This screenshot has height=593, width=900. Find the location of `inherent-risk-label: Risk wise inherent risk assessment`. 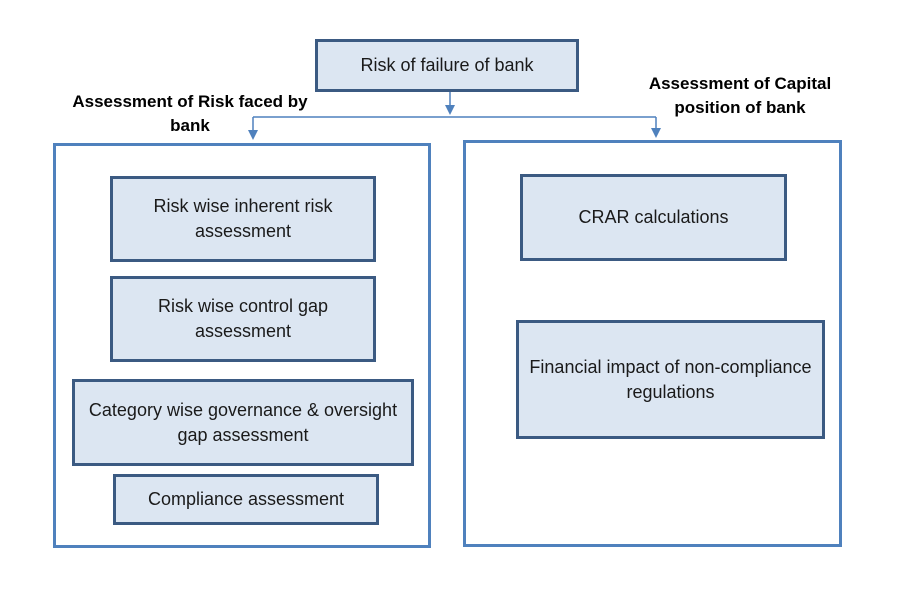

inherent-risk-label: Risk wise inherent risk assessment is located at coordinates (243, 218).